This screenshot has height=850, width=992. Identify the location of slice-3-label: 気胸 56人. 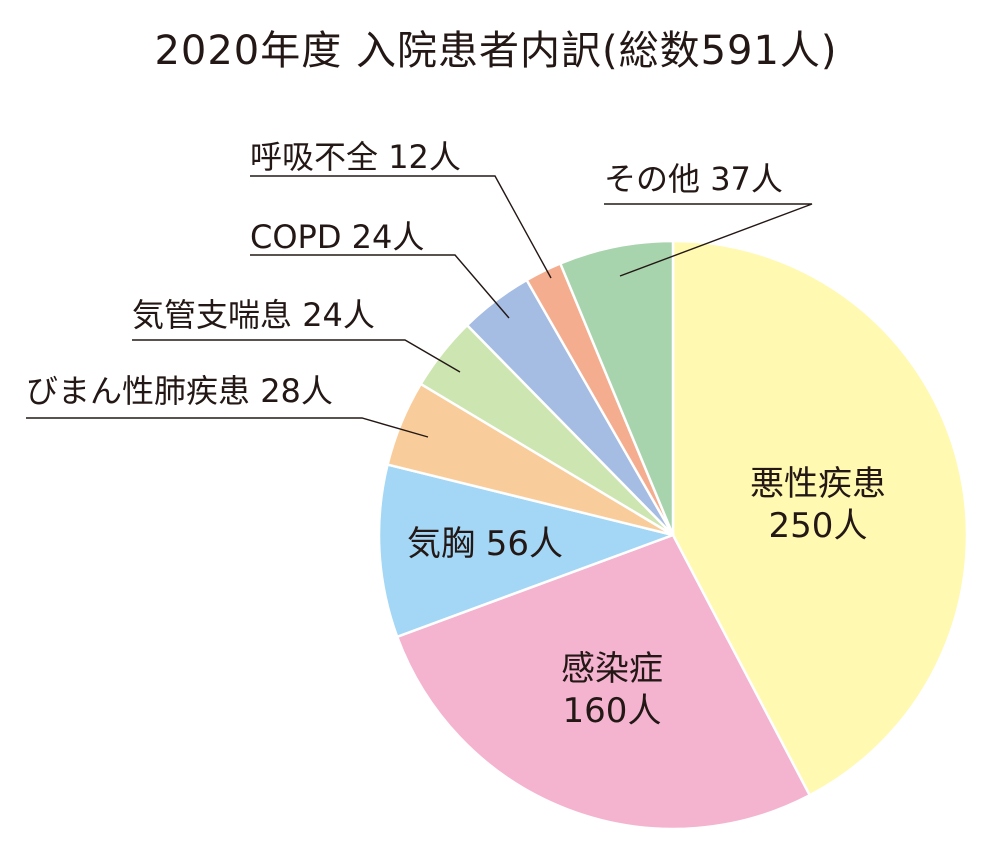
(485, 544).